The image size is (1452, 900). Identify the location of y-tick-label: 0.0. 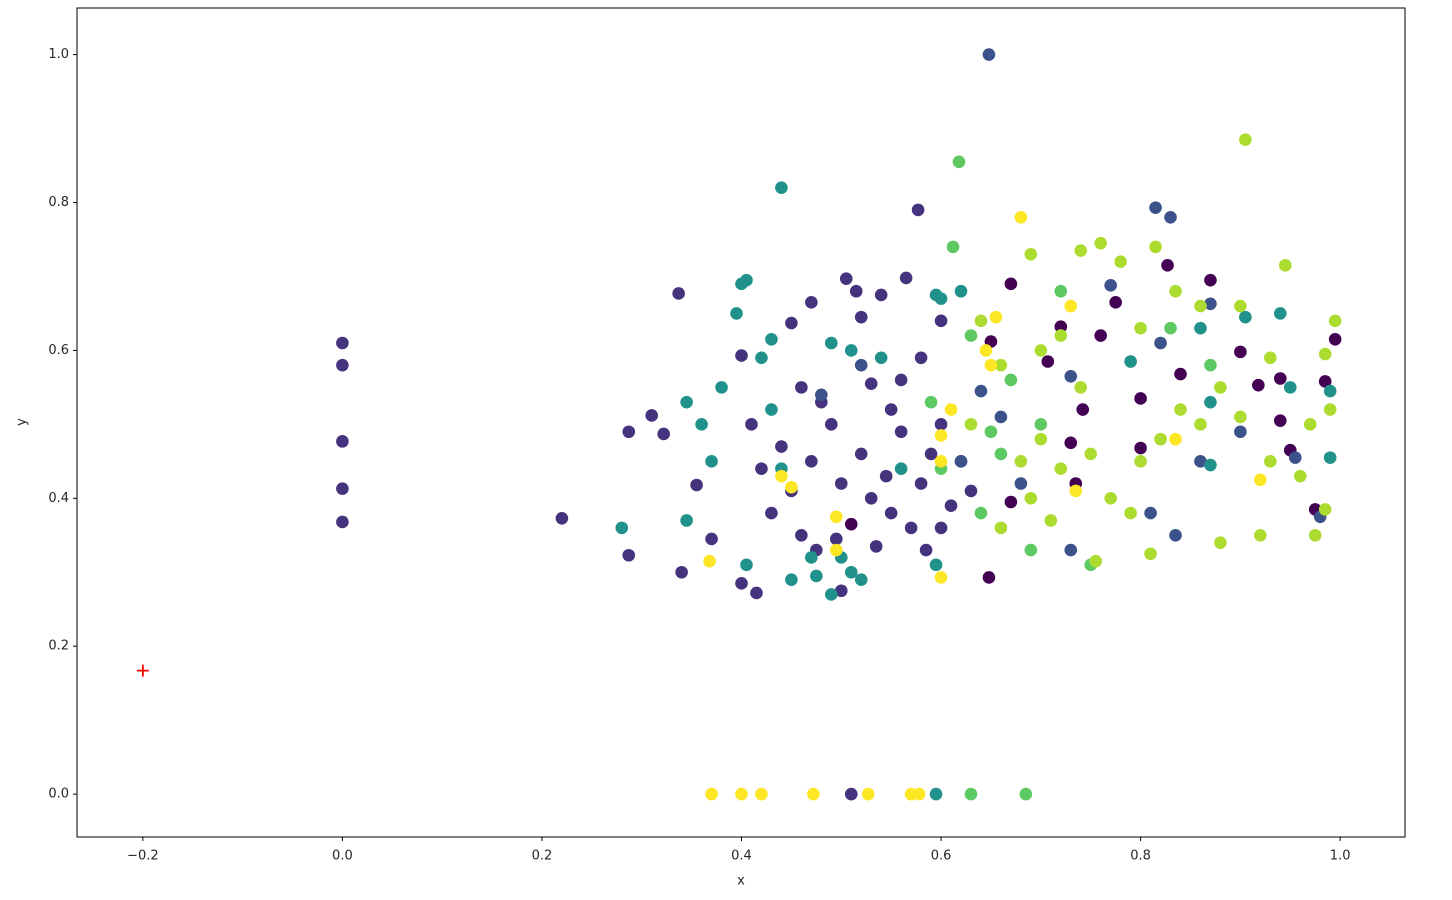
(58, 794).